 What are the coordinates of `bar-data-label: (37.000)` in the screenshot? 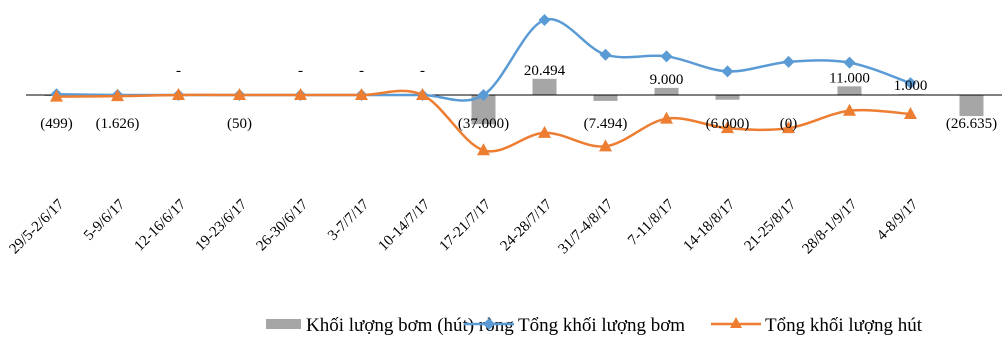 It's located at (483, 124).